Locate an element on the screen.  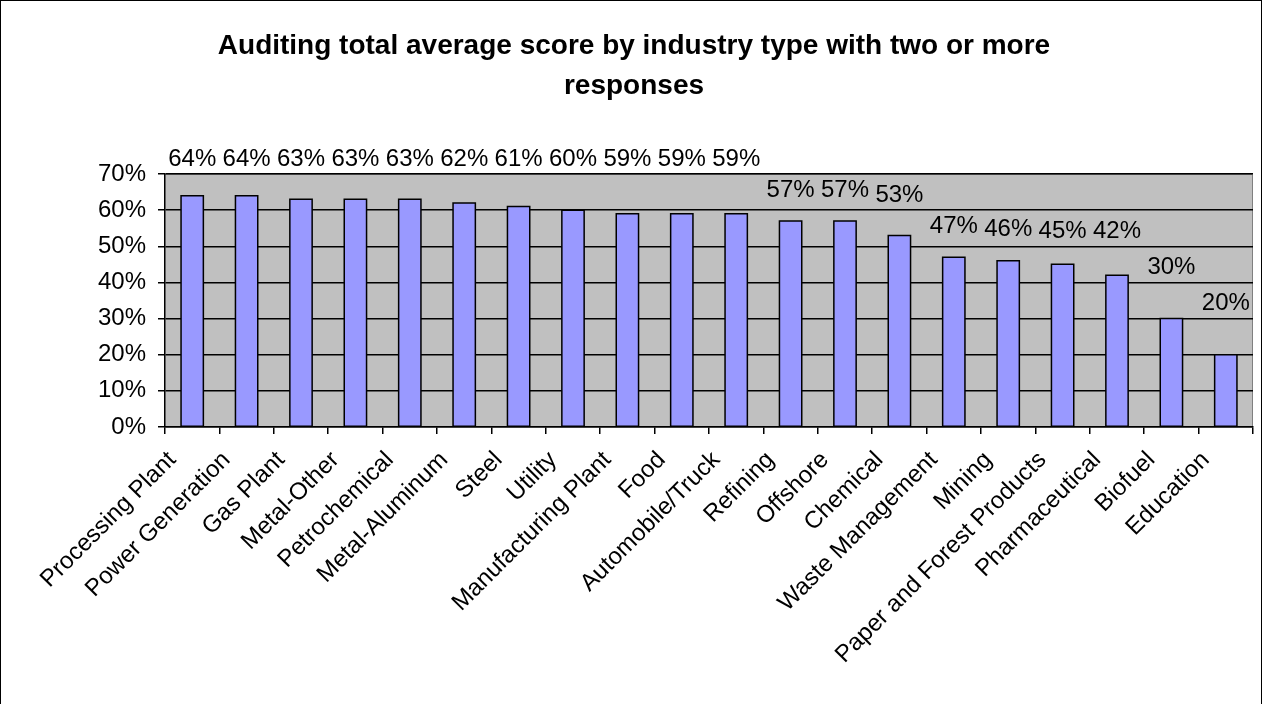
y-tick-label: 30% is located at coordinates (121, 317).